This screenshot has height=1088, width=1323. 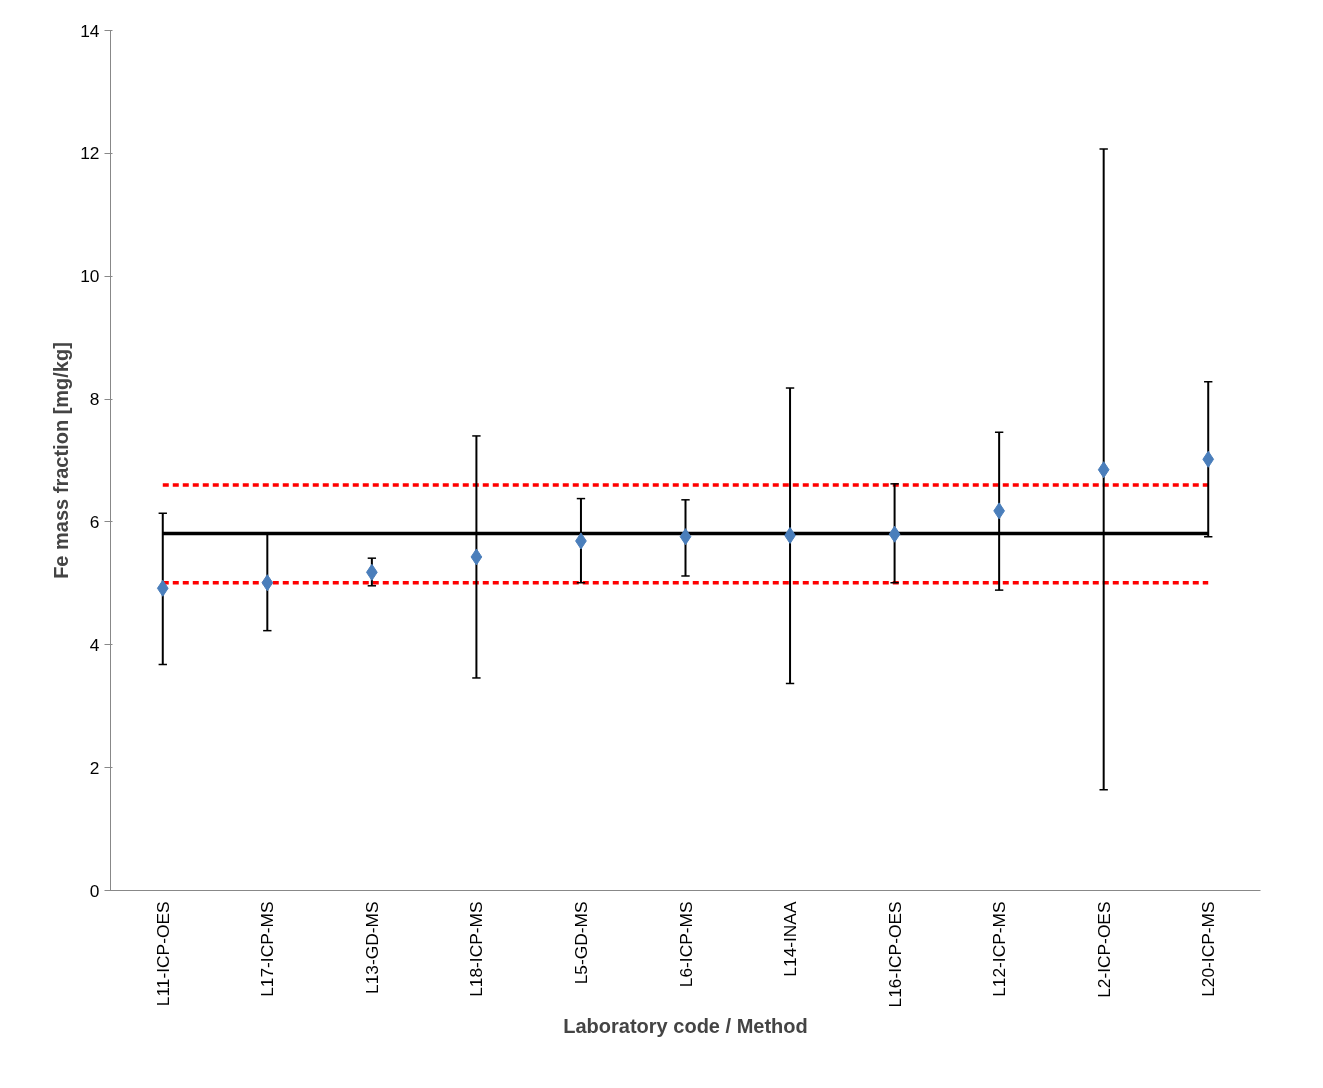 I want to click on y-tick-label: 10, so click(x=90, y=276).